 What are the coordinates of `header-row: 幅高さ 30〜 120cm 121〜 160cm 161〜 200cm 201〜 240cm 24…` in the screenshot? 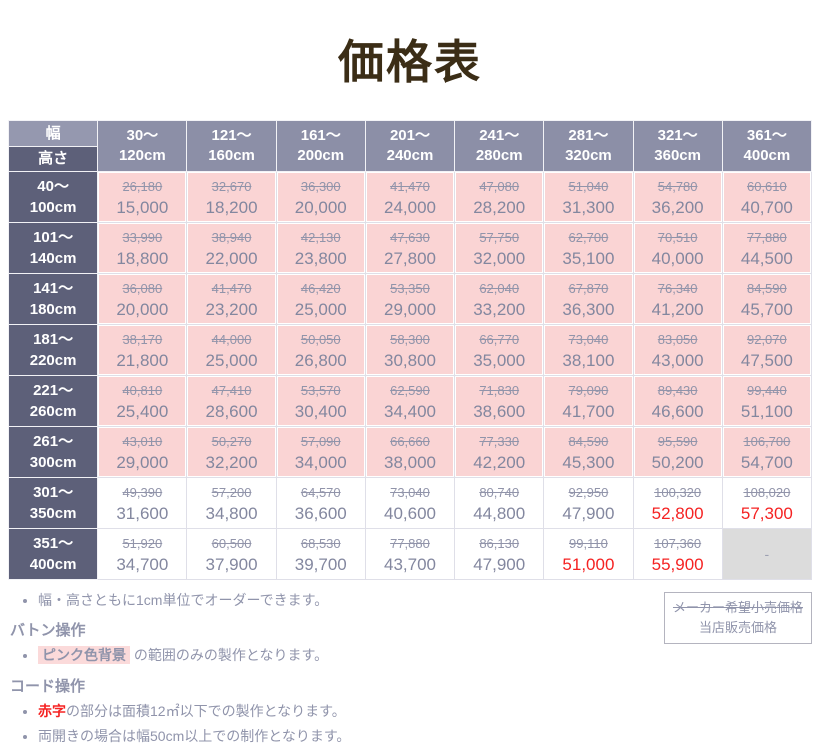 It's located at (410, 146).